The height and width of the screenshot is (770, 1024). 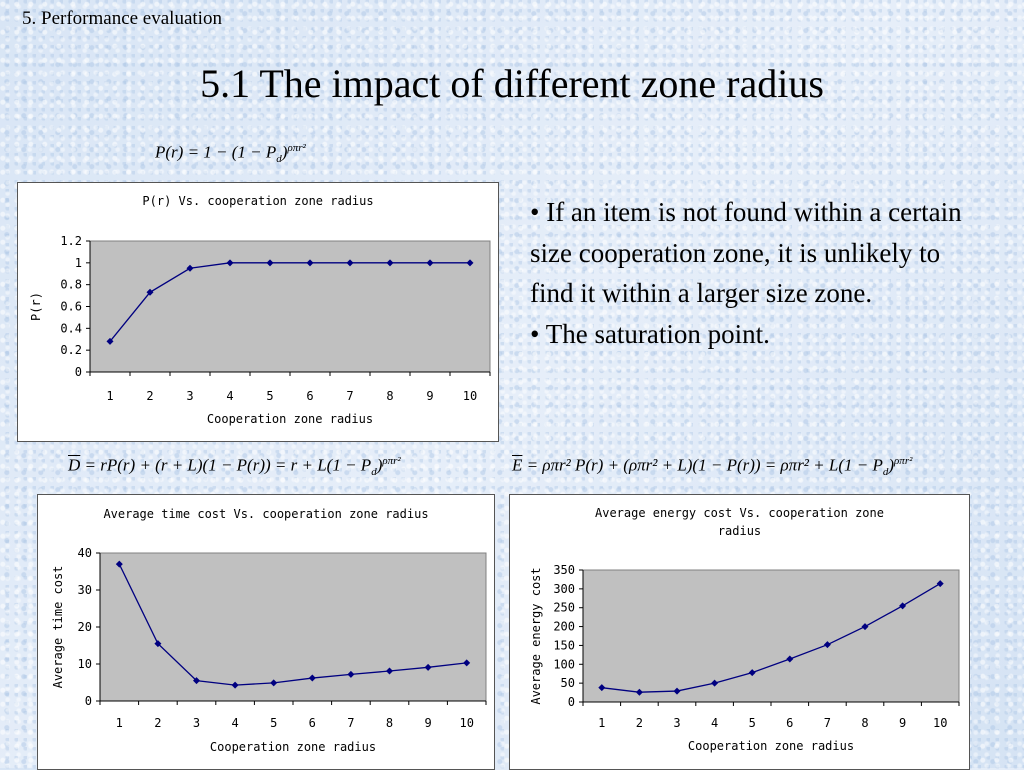 I want to click on formula-pr-sub: d, so click(x=279, y=159).